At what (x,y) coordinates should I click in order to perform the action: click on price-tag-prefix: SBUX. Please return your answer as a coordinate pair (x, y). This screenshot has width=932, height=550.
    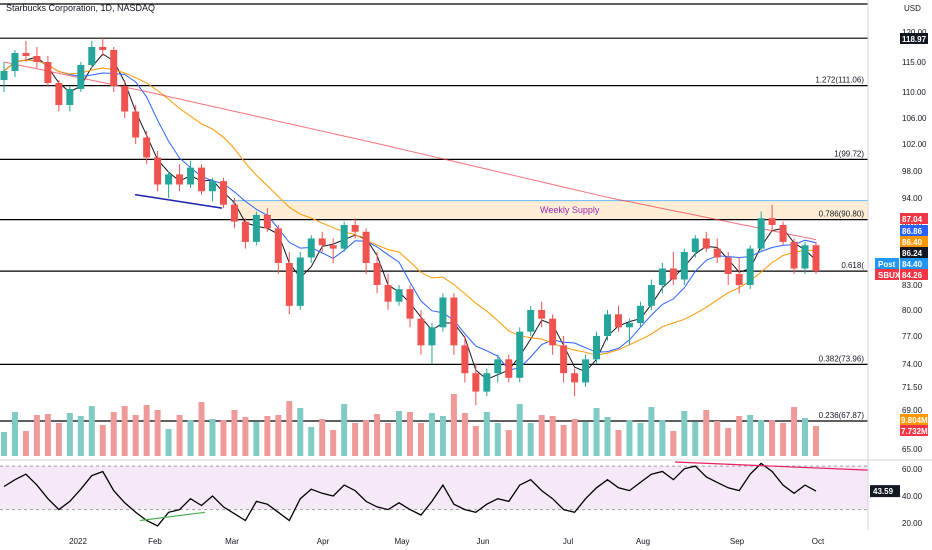
    Looking at the image, I should click on (889, 275).